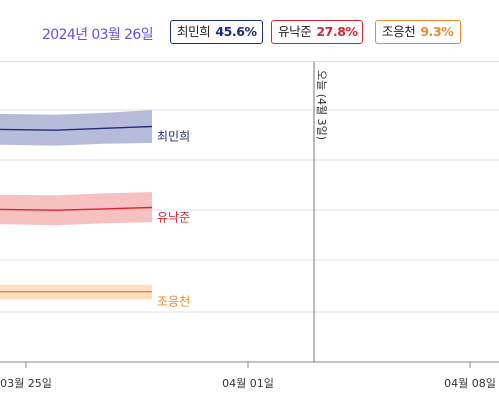  I want to click on x-tick-label: 03월 25일, so click(26, 383).